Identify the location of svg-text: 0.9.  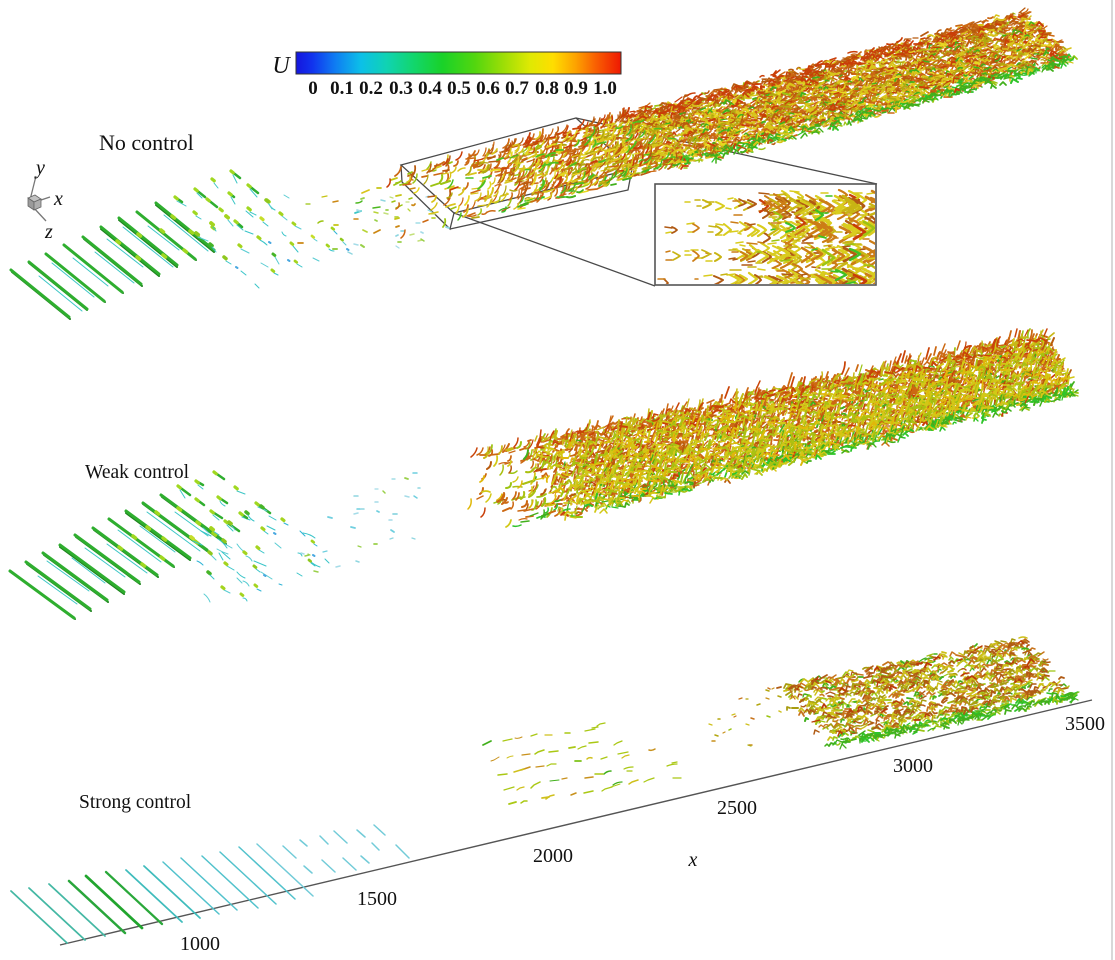
(576, 88).